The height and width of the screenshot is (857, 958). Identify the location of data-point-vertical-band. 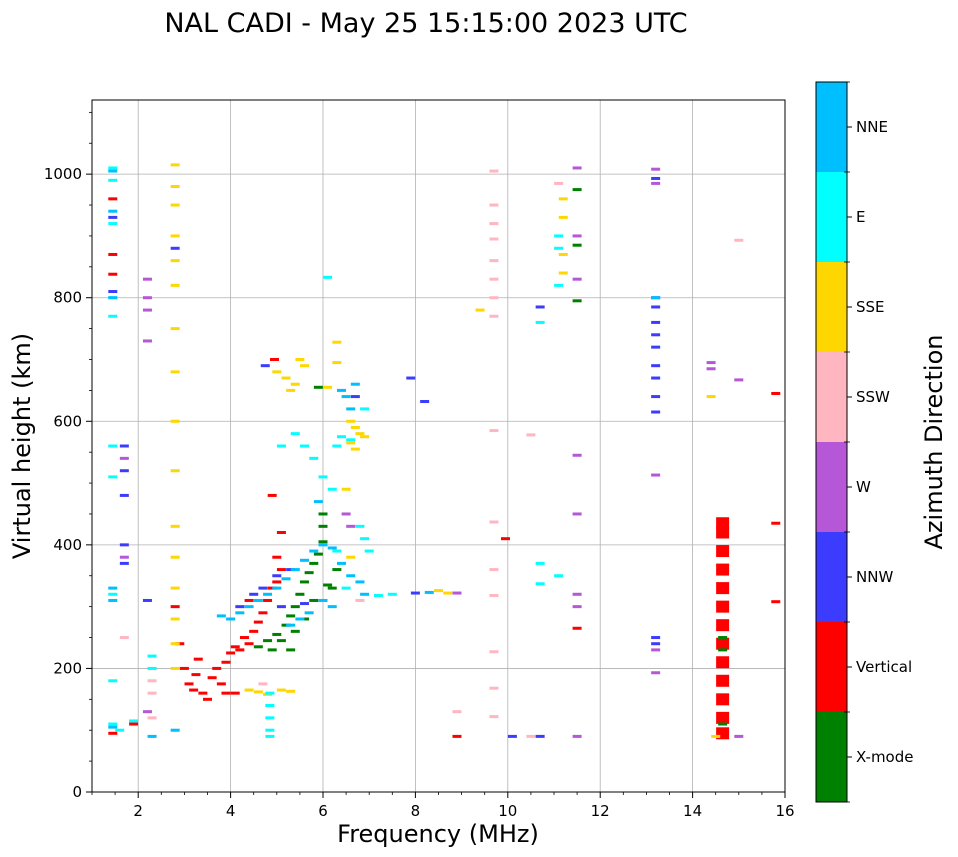
(723, 569).